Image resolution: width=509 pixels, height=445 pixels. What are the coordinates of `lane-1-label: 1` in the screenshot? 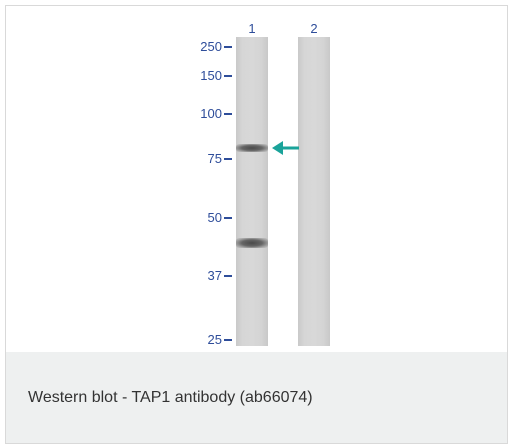 It's located at (252, 28).